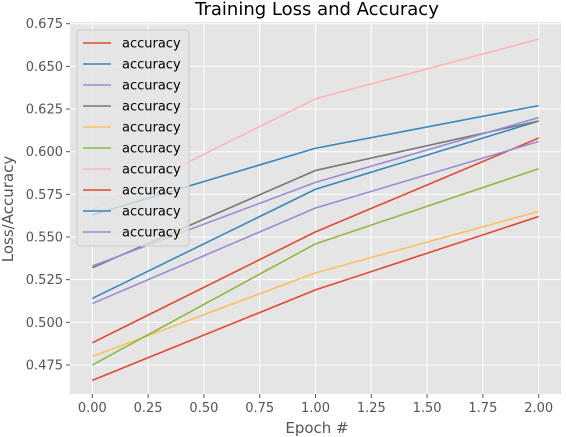  I want to click on y-axis-label: Loss/Accuracy, so click(8, 209).